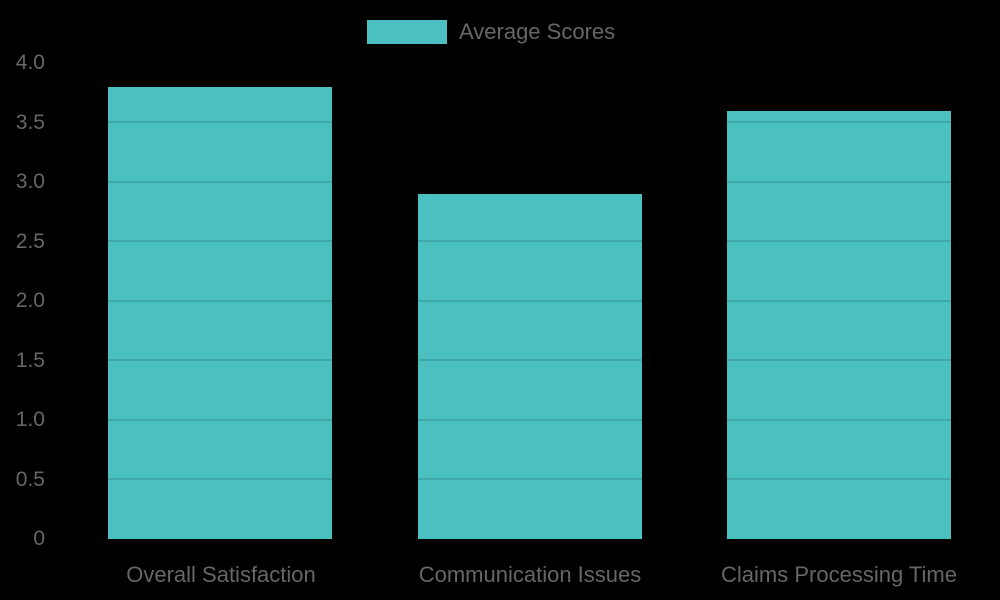 This screenshot has height=600, width=1000. What do you see at coordinates (30, 300) in the screenshot?
I see `y-tick-label: 2.0` at bounding box center [30, 300].